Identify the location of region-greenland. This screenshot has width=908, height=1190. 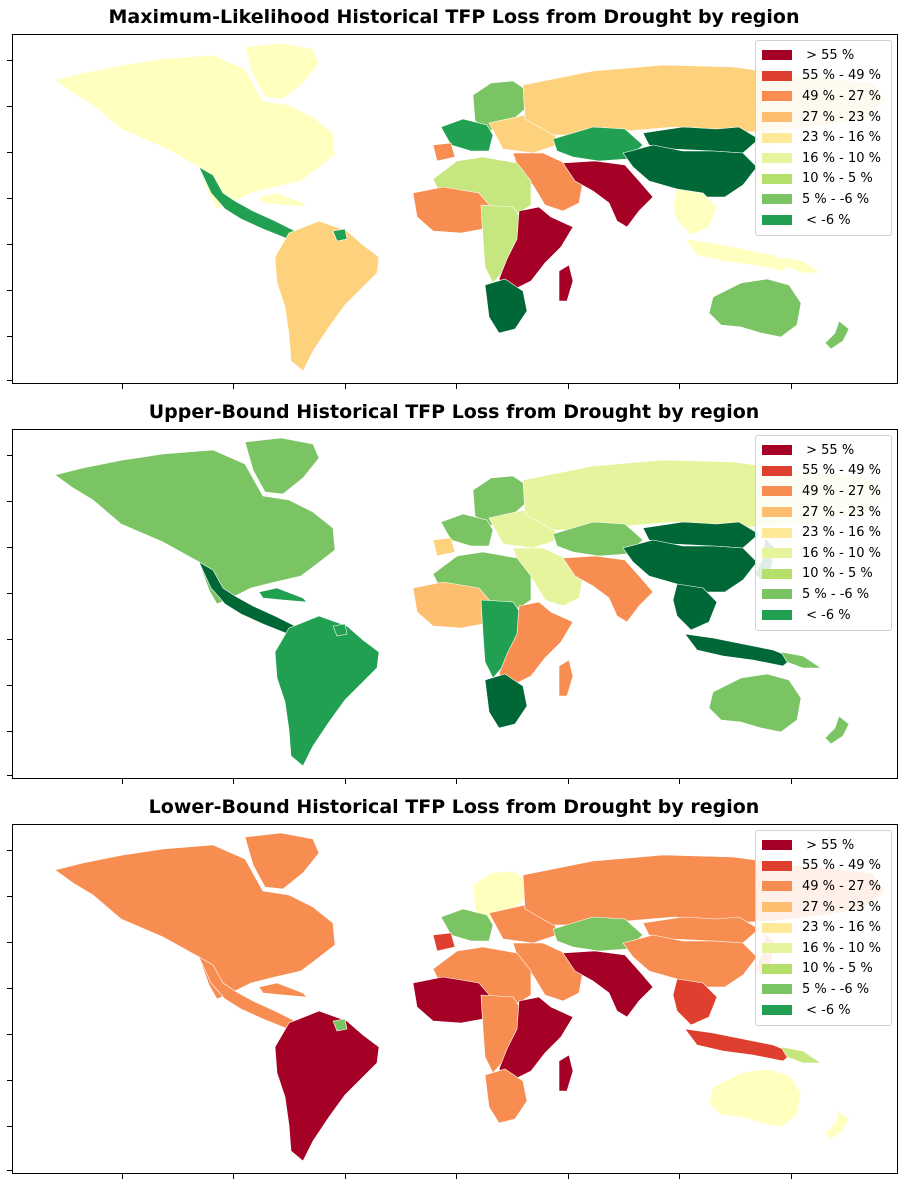
(282, 466).